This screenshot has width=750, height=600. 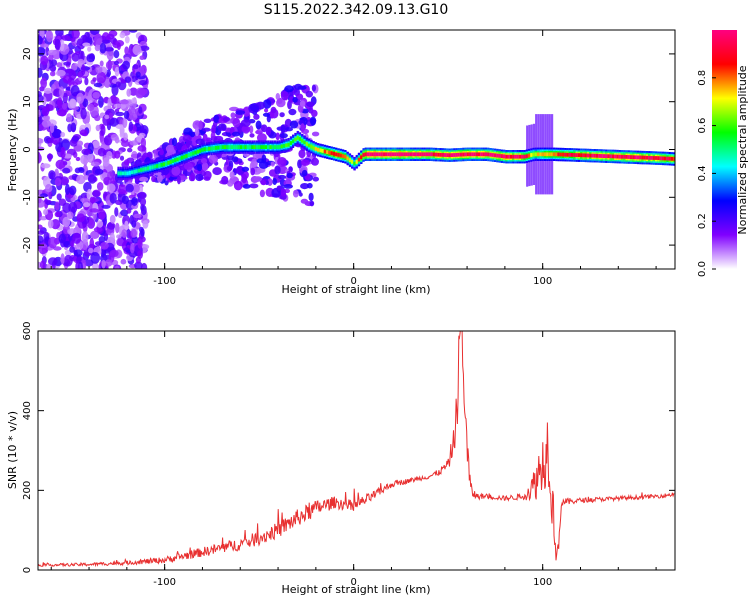 I want to click on snr-xlabel: Height of straight line (km), so click(x=355, y=589).